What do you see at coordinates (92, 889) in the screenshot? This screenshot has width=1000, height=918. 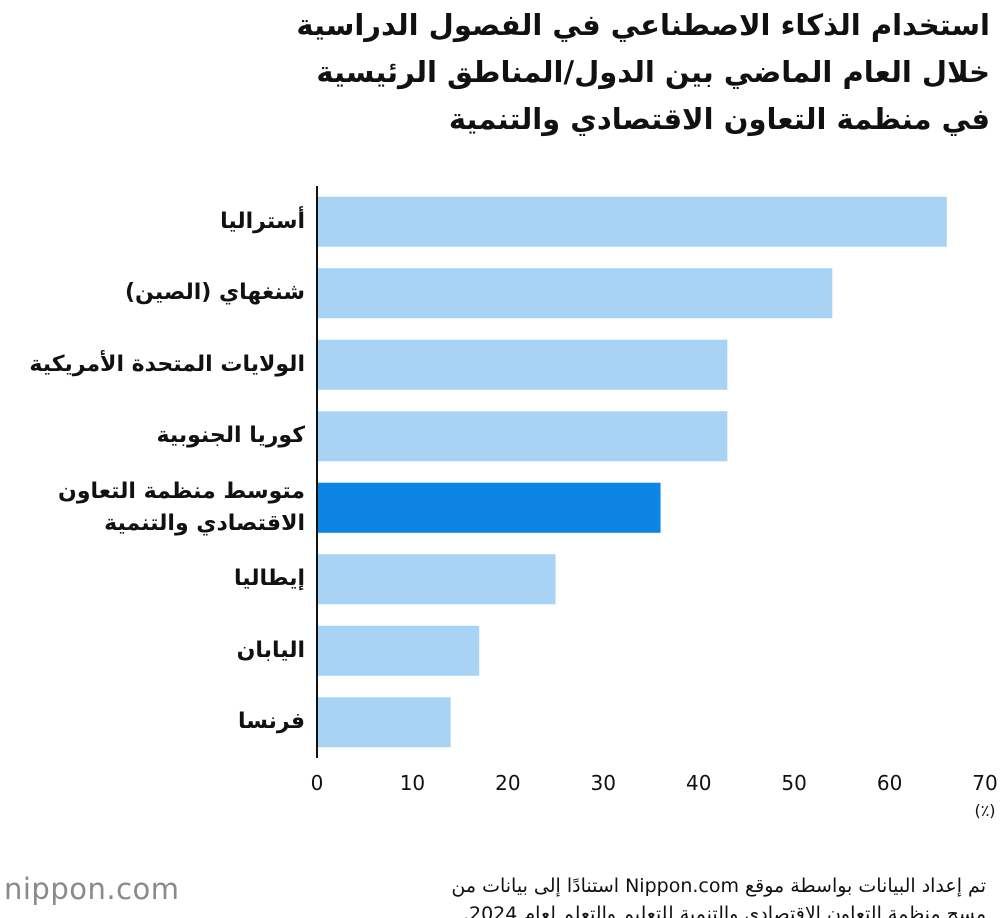 I see `logo: nippon.com` at bounding box center [92, 889].